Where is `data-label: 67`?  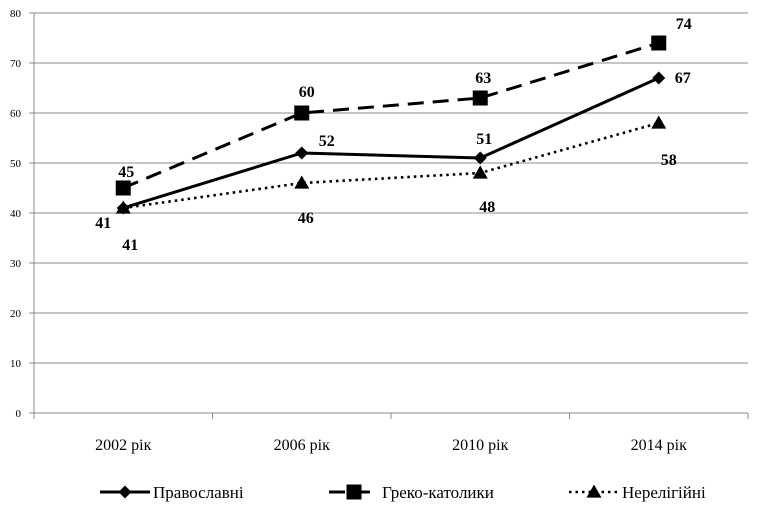
data-label: 67 is located at coordinates (683, 78).